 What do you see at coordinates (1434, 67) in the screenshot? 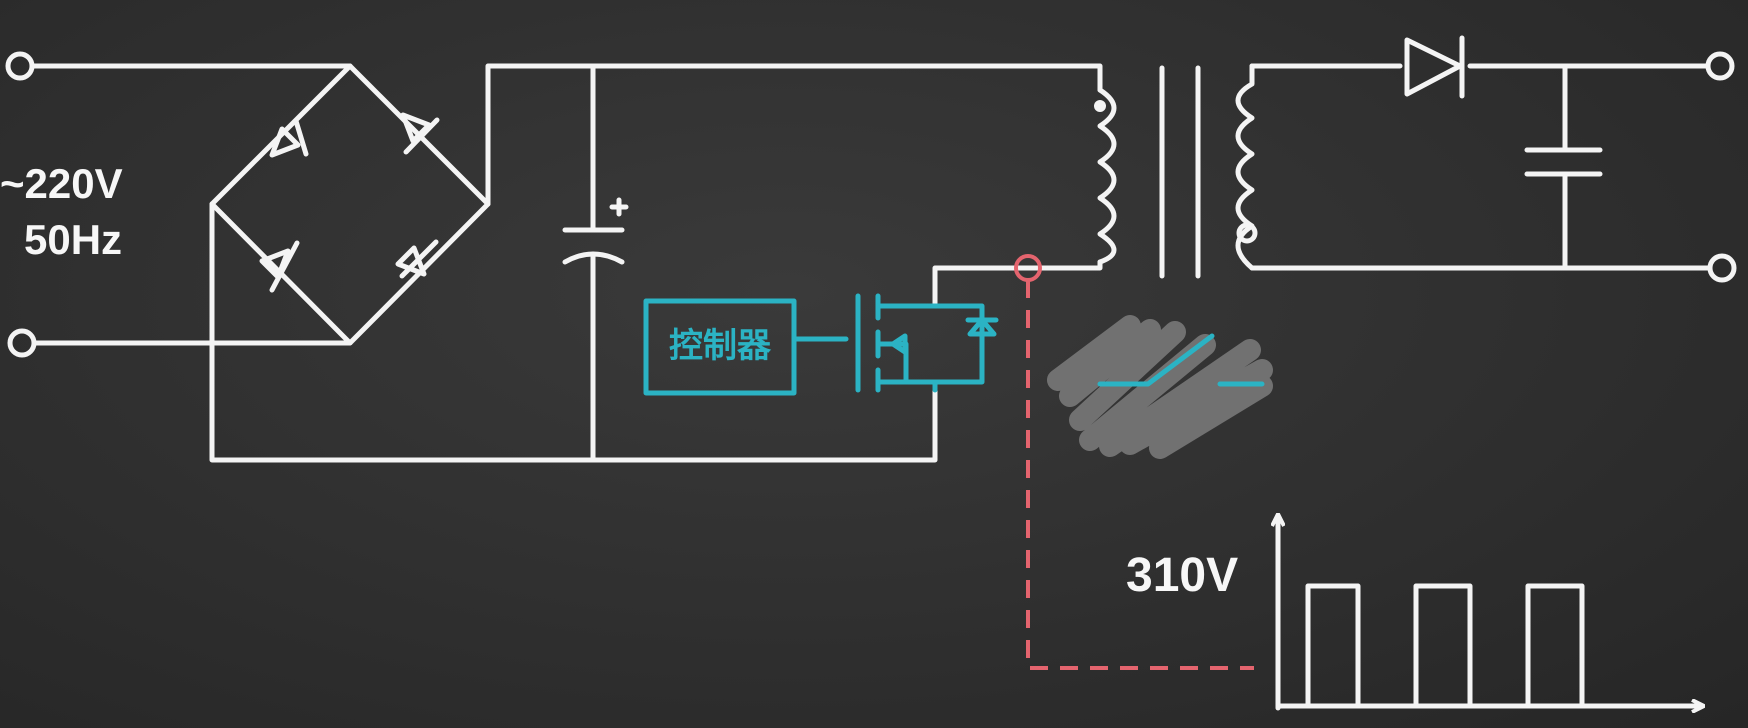
I see `output-diode` at bounding box center [1434, 67].